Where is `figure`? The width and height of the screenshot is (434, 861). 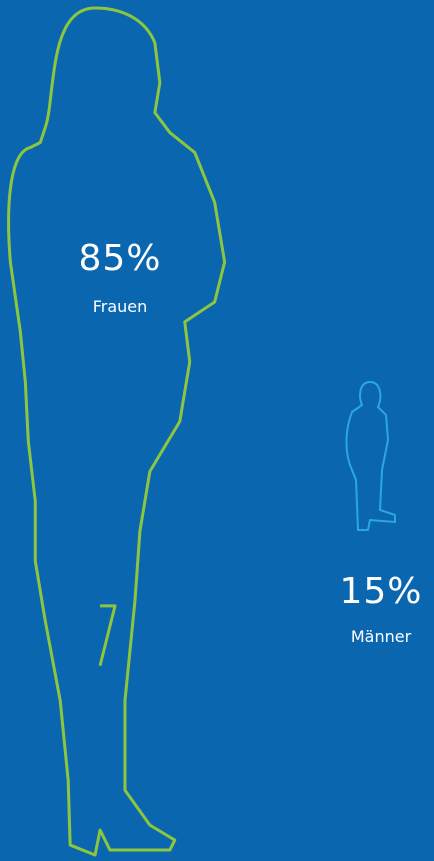 figure is located at coordinates (370, 456).